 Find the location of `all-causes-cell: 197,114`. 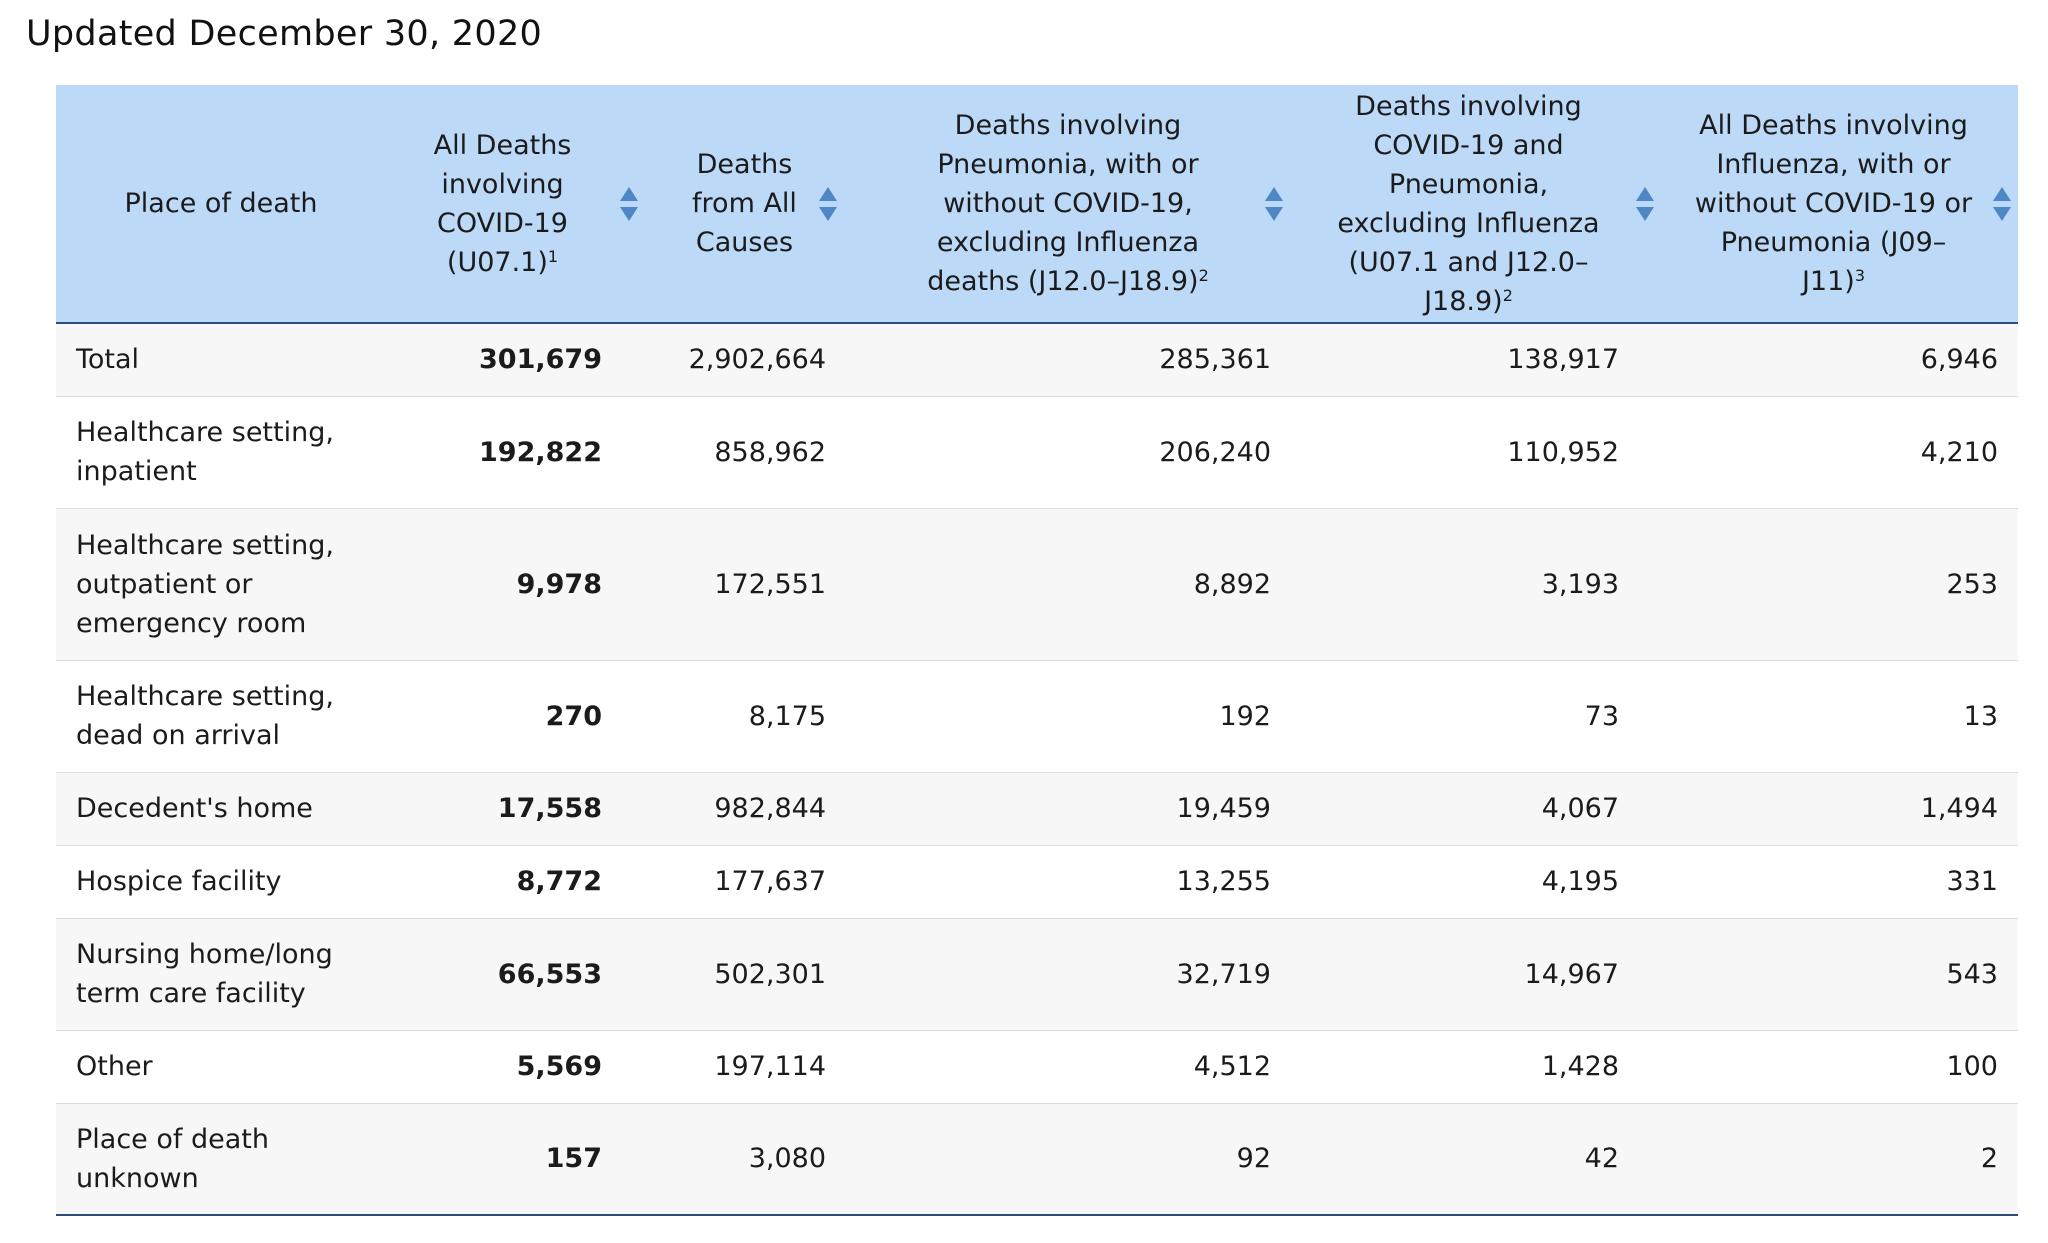

all-causes-cell: 197,114 is located at coordinates (770, 1066).